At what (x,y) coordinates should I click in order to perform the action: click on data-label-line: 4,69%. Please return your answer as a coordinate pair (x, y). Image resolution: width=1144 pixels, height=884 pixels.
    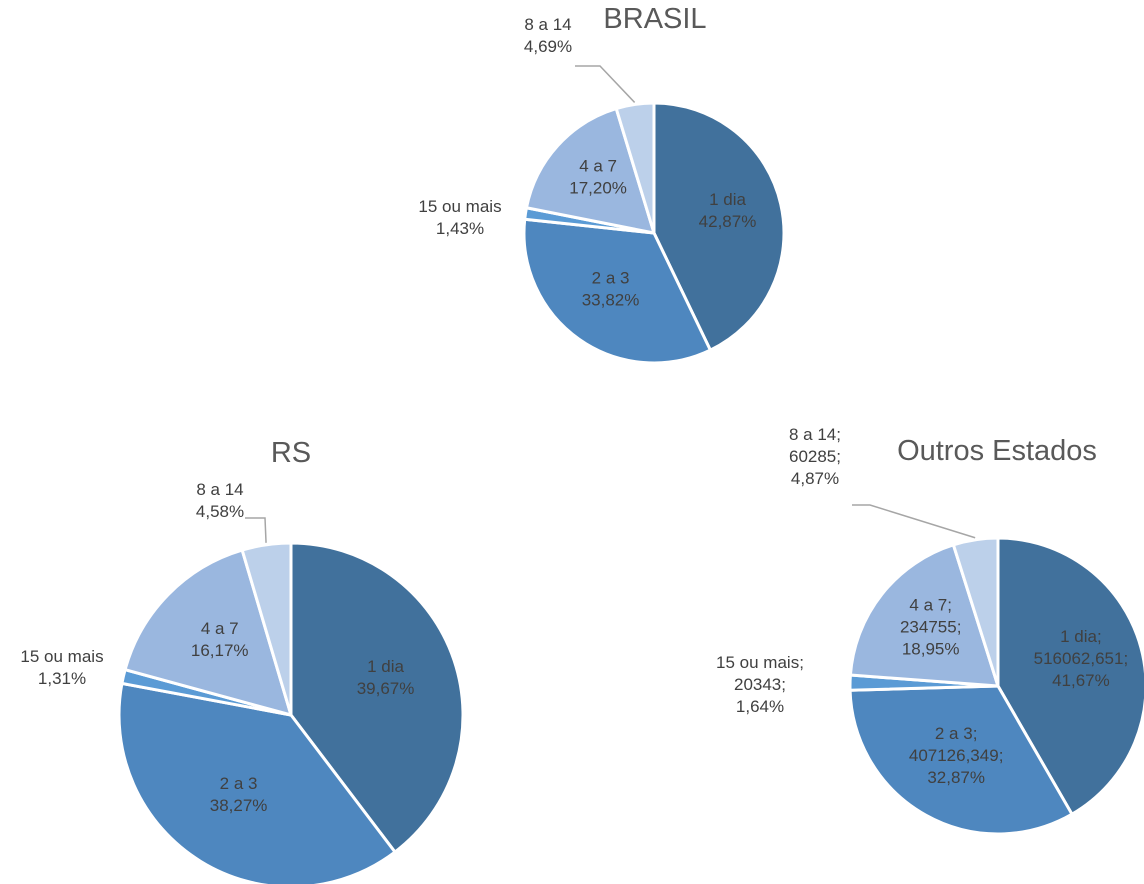
    Looking at the image, I should click on (548, 46).